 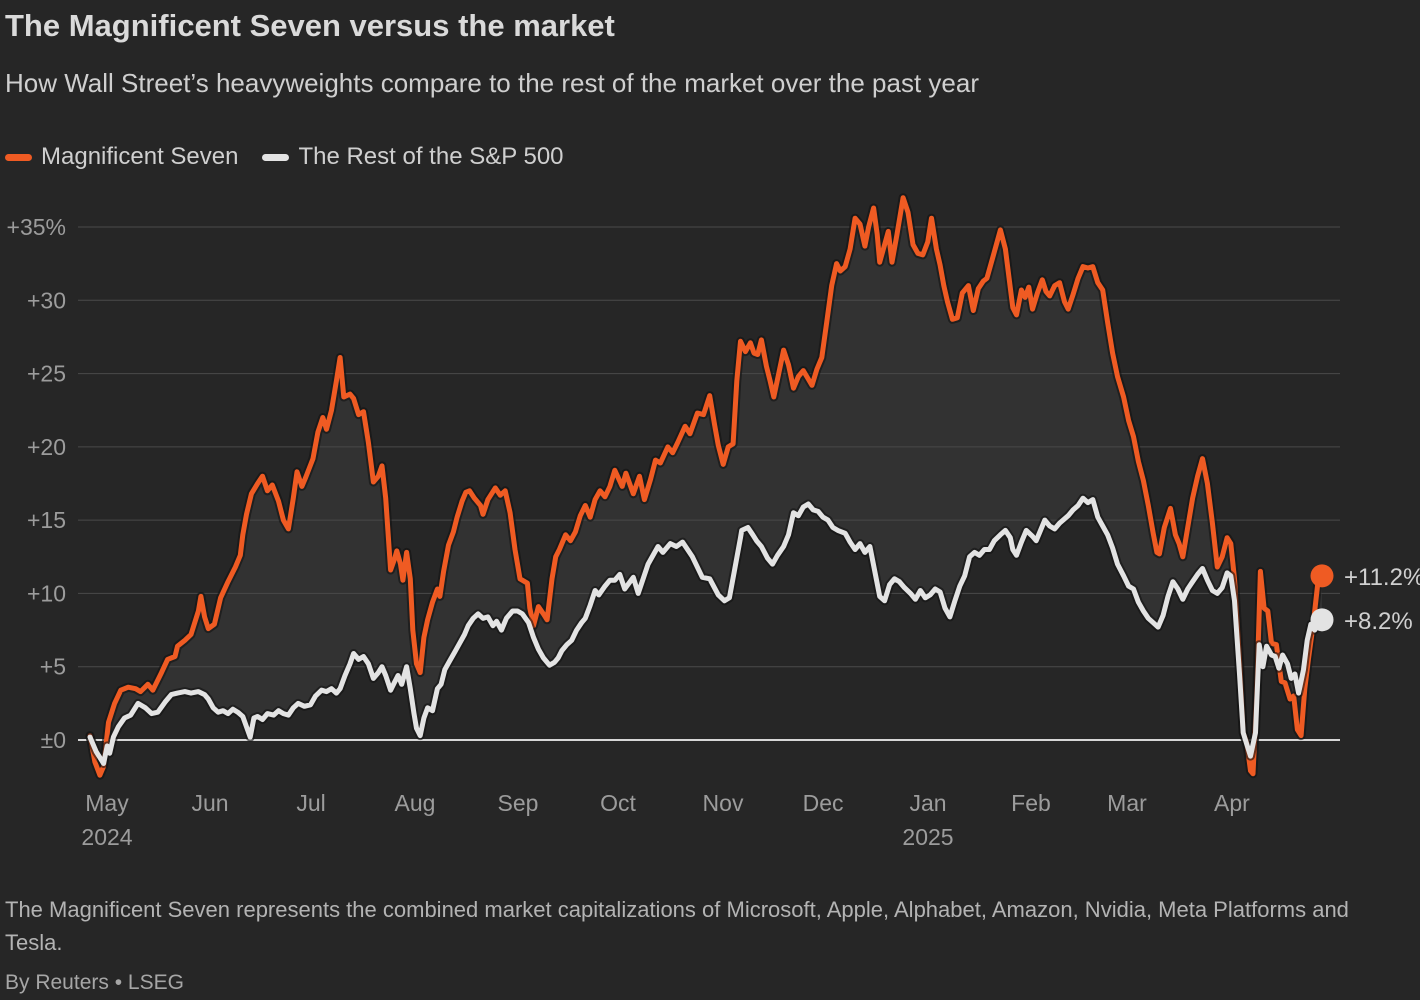 I want to click on source-attribution: By Reuters • LSEG, so click(x=94, y=982).